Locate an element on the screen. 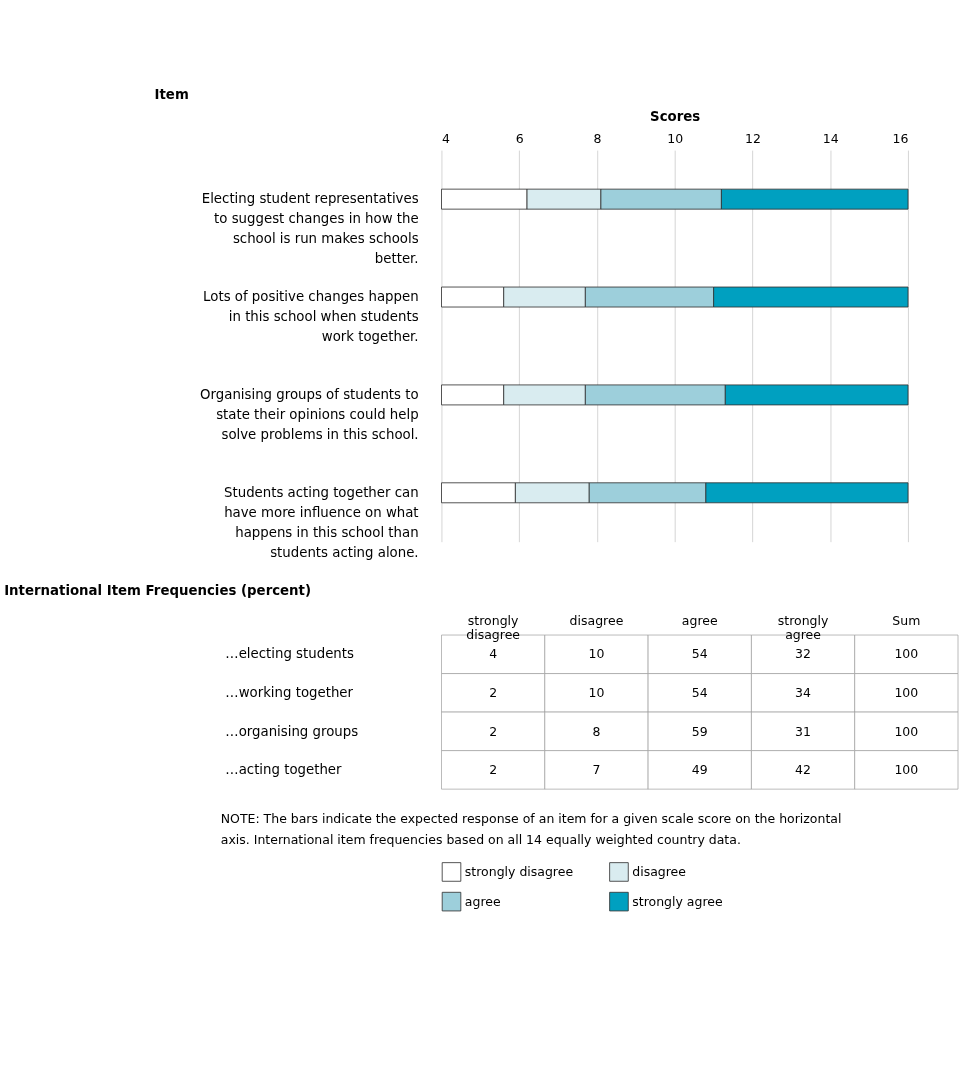 This screenshot has width=963, height=1088. data-label: 34 is located at coordinates (803, 692).